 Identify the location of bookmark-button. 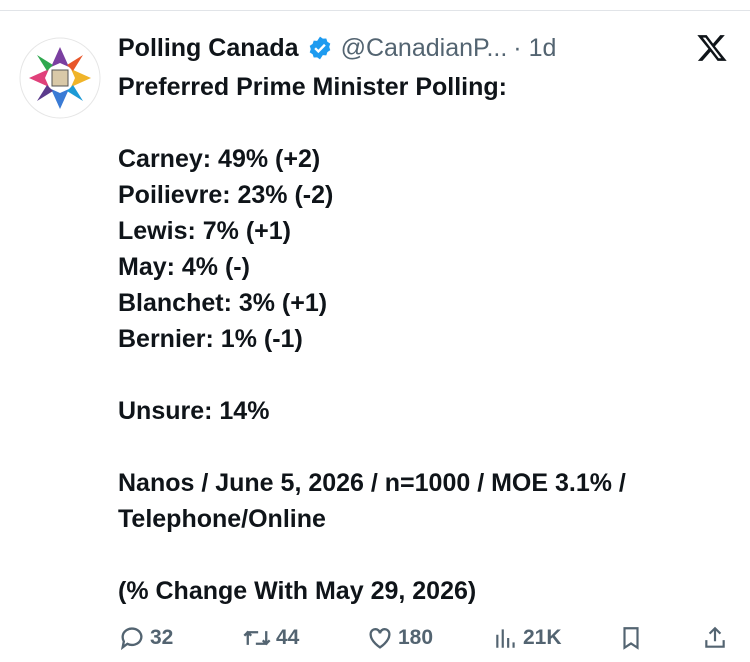
(631, 638).